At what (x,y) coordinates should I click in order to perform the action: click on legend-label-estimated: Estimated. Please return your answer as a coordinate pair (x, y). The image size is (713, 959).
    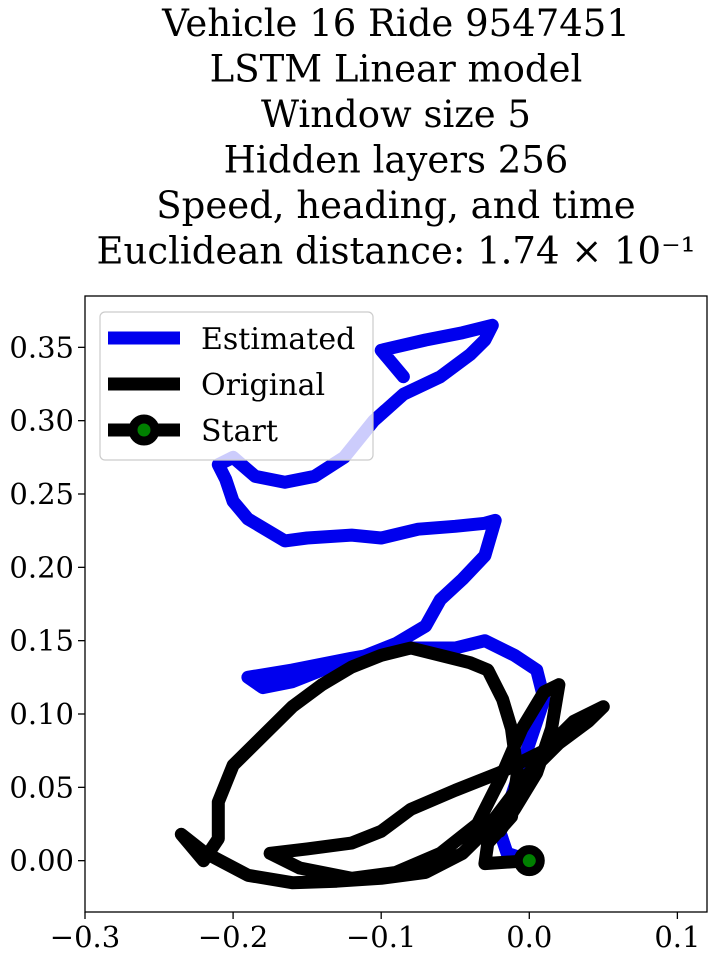
    Looking at the image, I should click on (278, 339).